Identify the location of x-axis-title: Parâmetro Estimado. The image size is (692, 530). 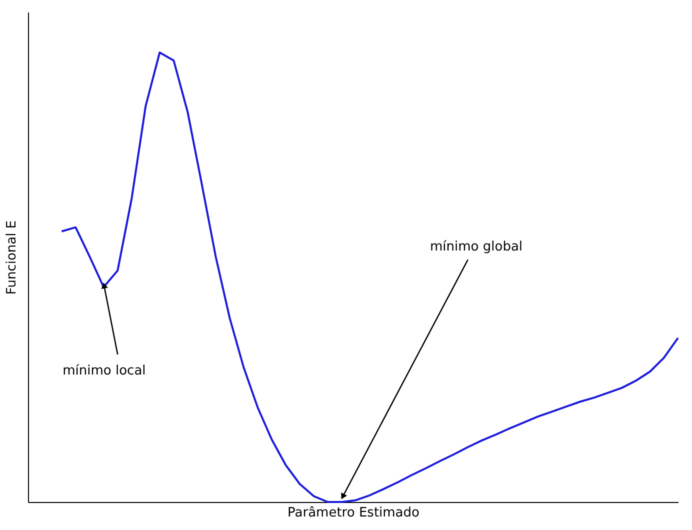
(354, 513).